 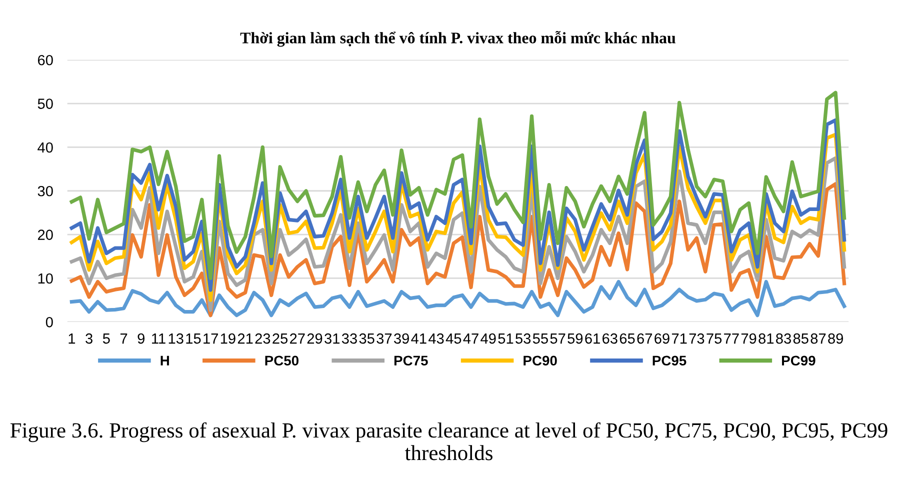 What do you see at coordinates (523, 338) in the screenshot?
I see `x-tick-label: 53` at bounding box center [523, 338].